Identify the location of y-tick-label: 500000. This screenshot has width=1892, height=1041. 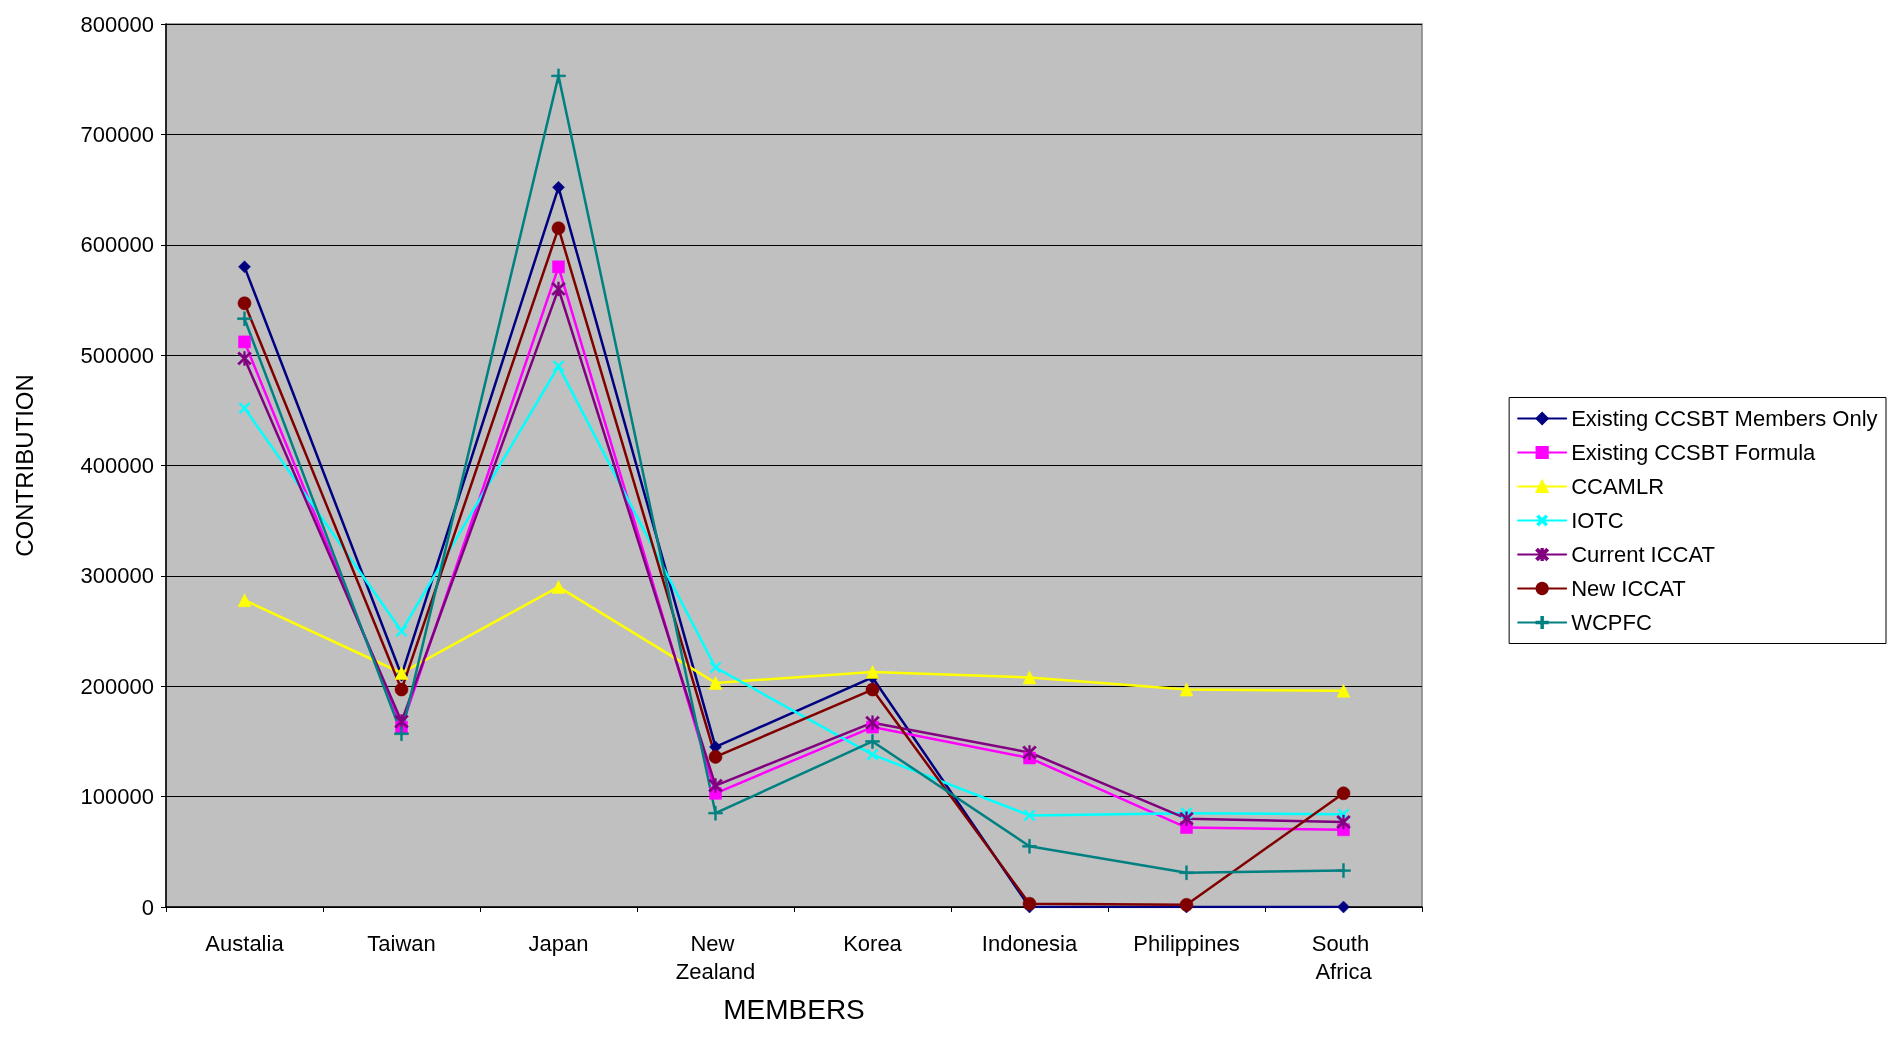
(117, 355).